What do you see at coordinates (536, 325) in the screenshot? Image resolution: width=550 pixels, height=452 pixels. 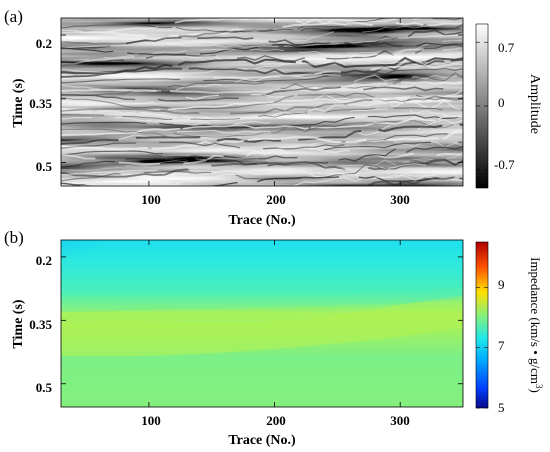 I see `colorbar-label: Impedance (km/s • g/cm3)` at bounding box center [536, 325].